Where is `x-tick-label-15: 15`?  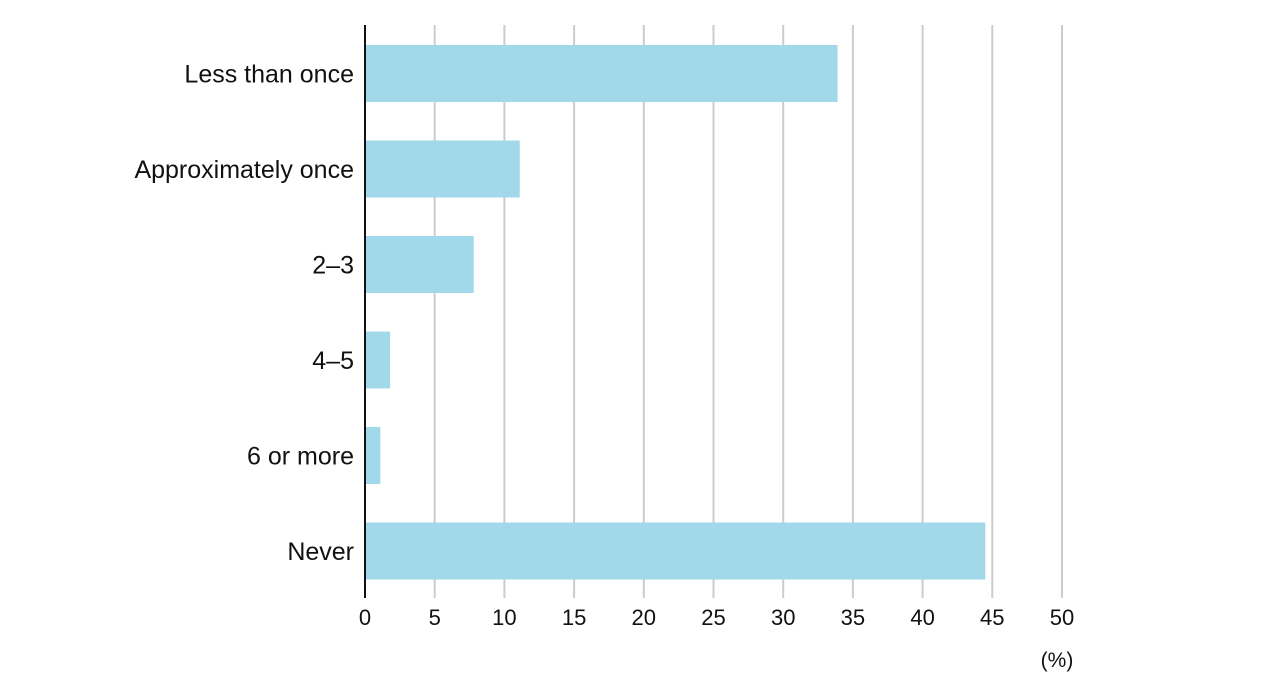 x-tick-label-15: 15 is located at coordinates (574, 617).